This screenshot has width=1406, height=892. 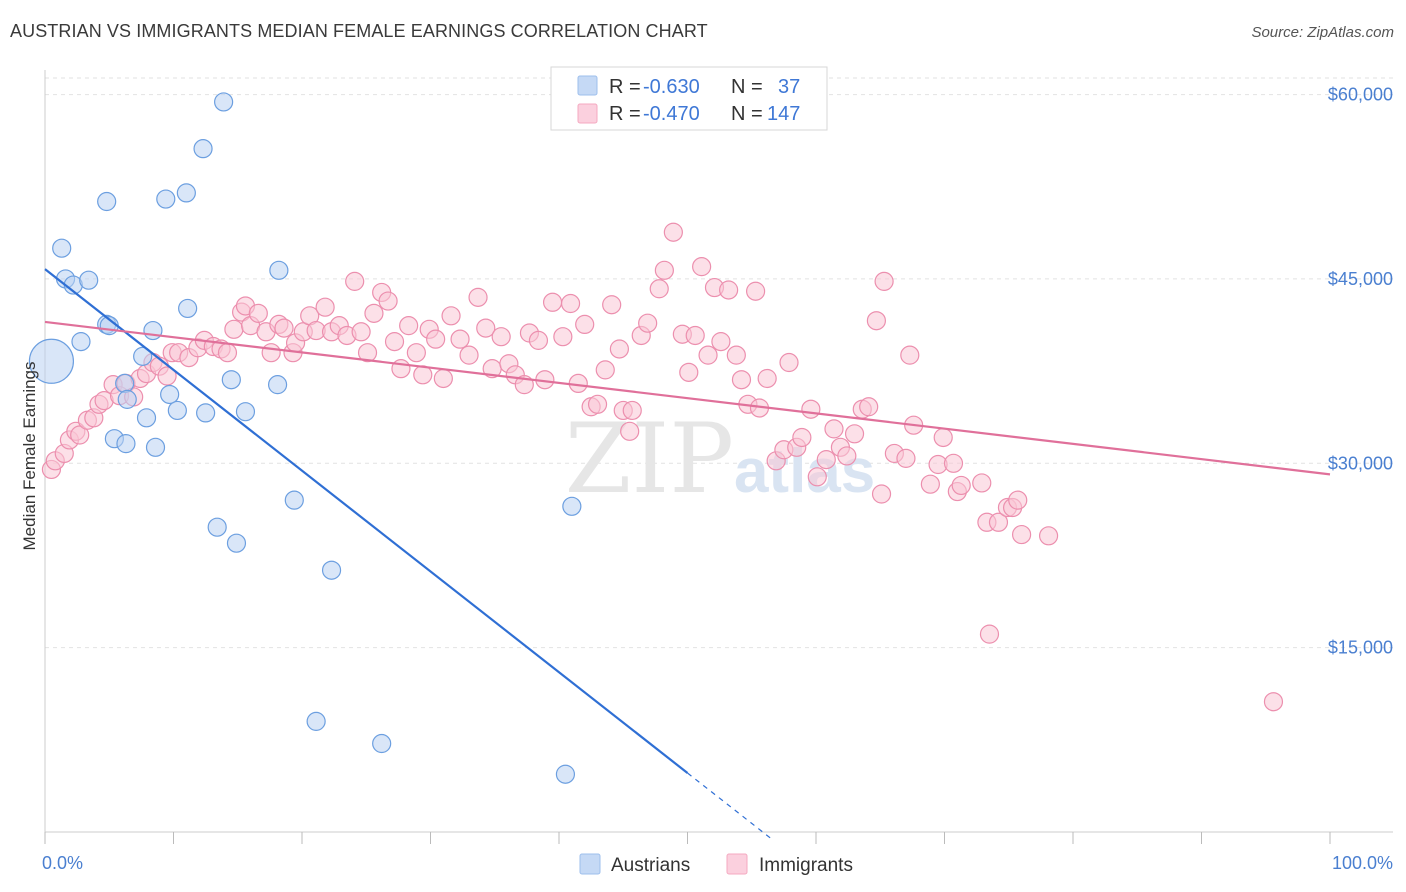 I want to click on bottom-swatch-immigrants, so click(x=737, y=864).